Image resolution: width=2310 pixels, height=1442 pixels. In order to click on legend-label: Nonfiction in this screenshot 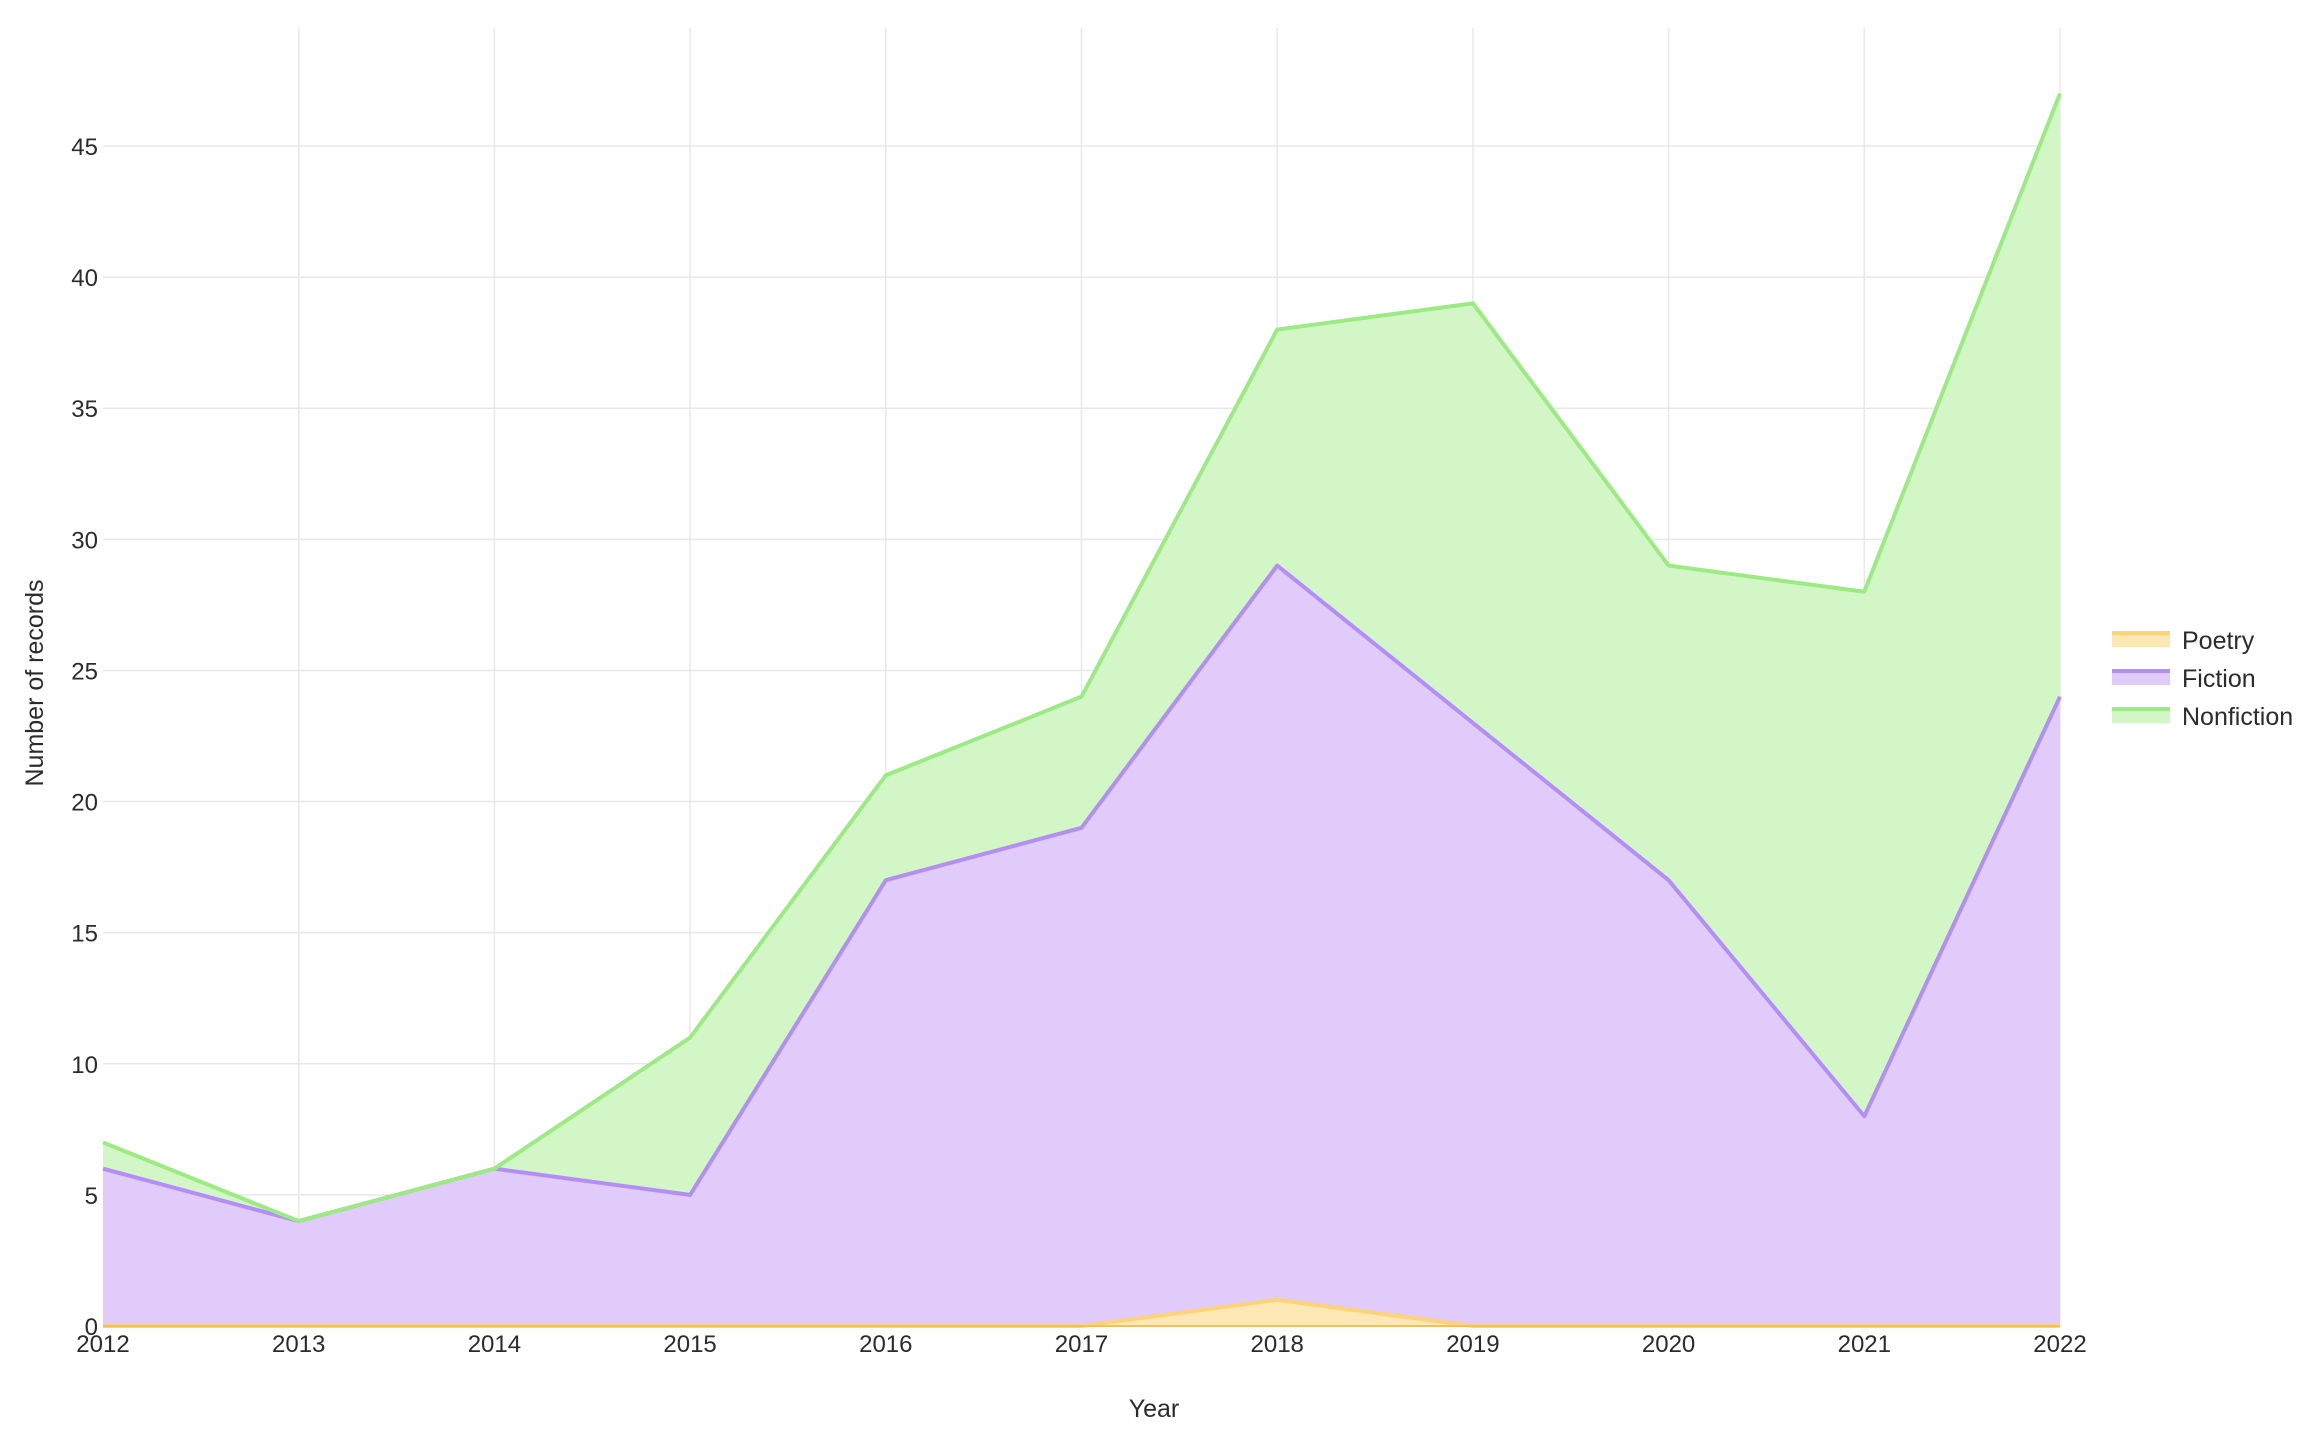, I will do `click(2237, 717)`.